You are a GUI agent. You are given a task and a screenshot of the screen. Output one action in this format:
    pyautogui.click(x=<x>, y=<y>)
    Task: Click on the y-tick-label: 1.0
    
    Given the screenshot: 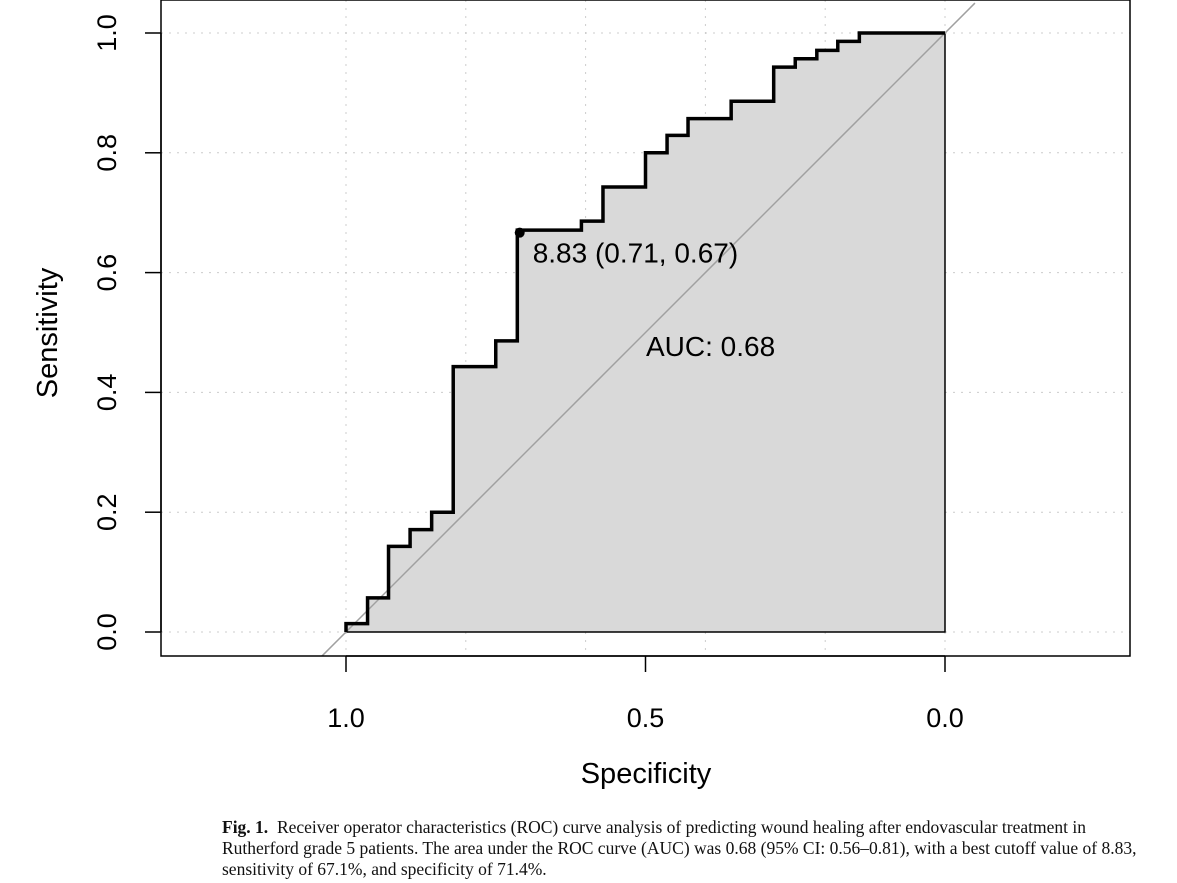 What is the action you would take?
    pyautogui.click(x=107, y=33)
    